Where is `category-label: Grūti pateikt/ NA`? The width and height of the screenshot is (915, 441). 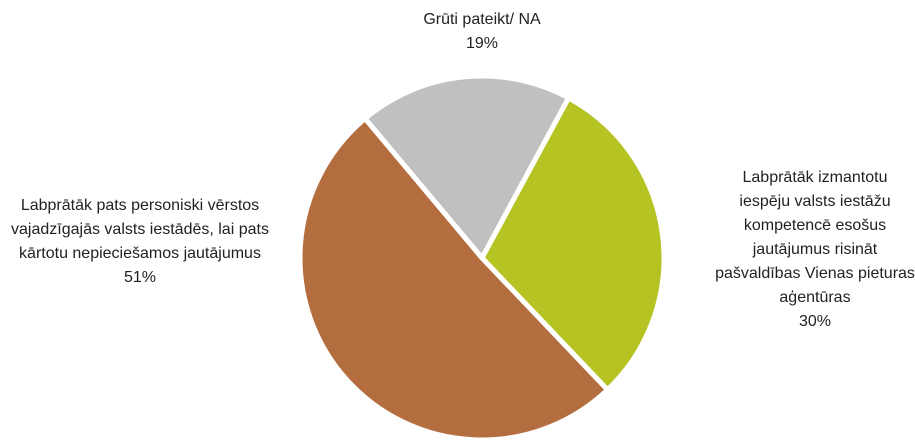
category-label: Grūti pateikt/ NA is located at coordinates (482, 19).